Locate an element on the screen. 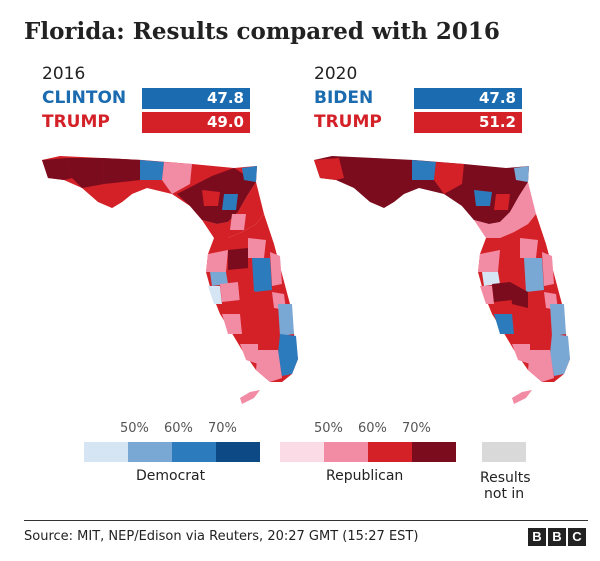  candidate-row-dem: CLINTON 47.8 is located at coordinates (147, 99).